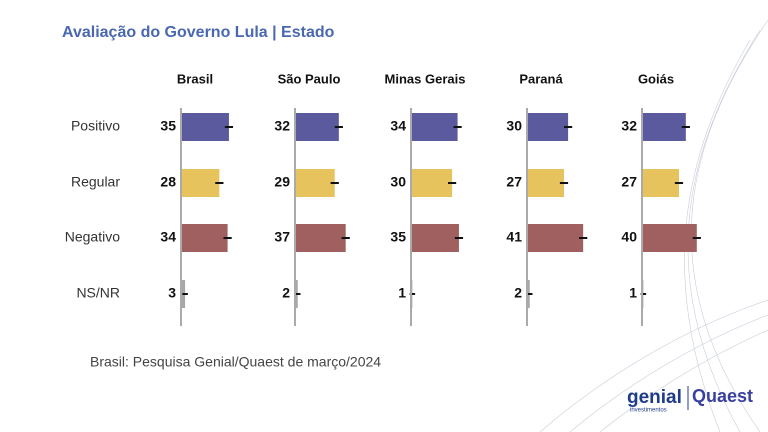 The width and height of the screenshot is (768, 432). What do you see at coordinates (656, 78) in the screenshot?
I see `panel-title: Goiás` at bounding box center [656, 78].